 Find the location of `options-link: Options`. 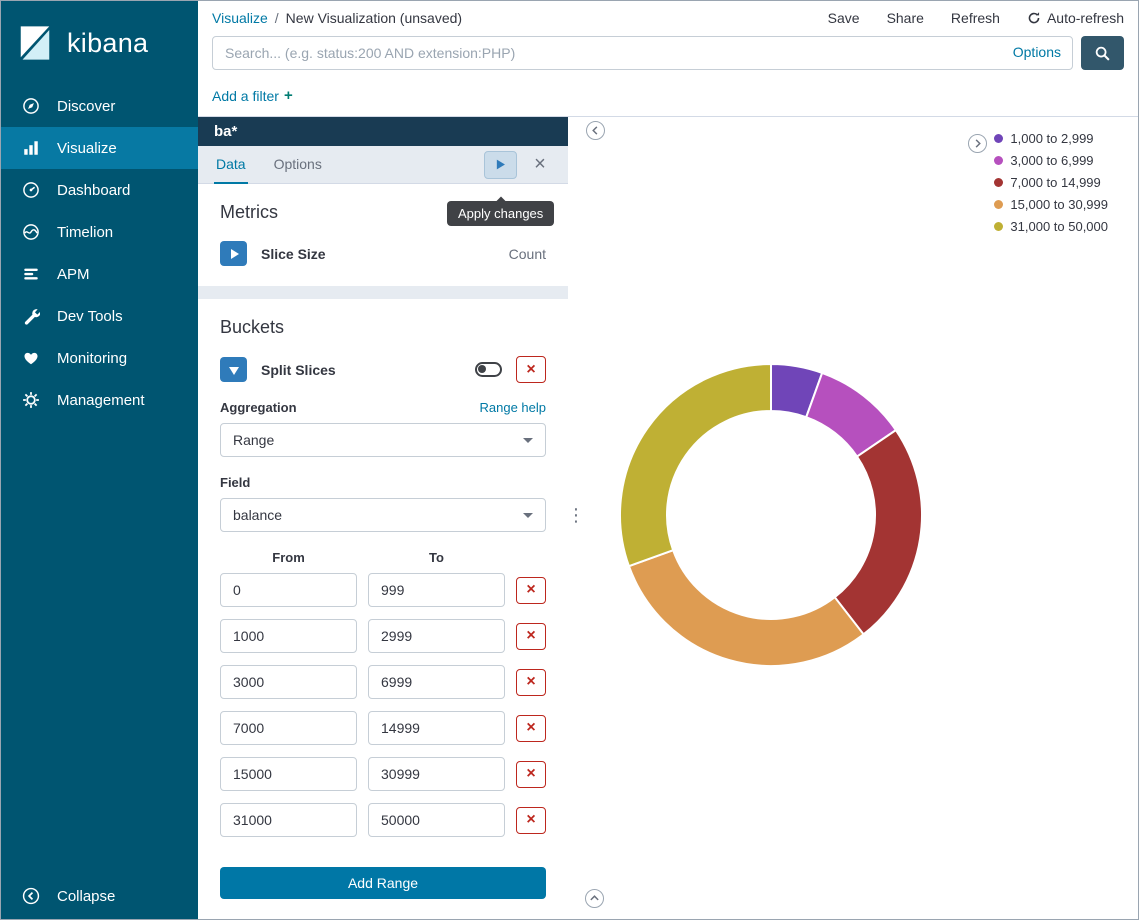

options-link: Options is located at coordinates (1036, 52).